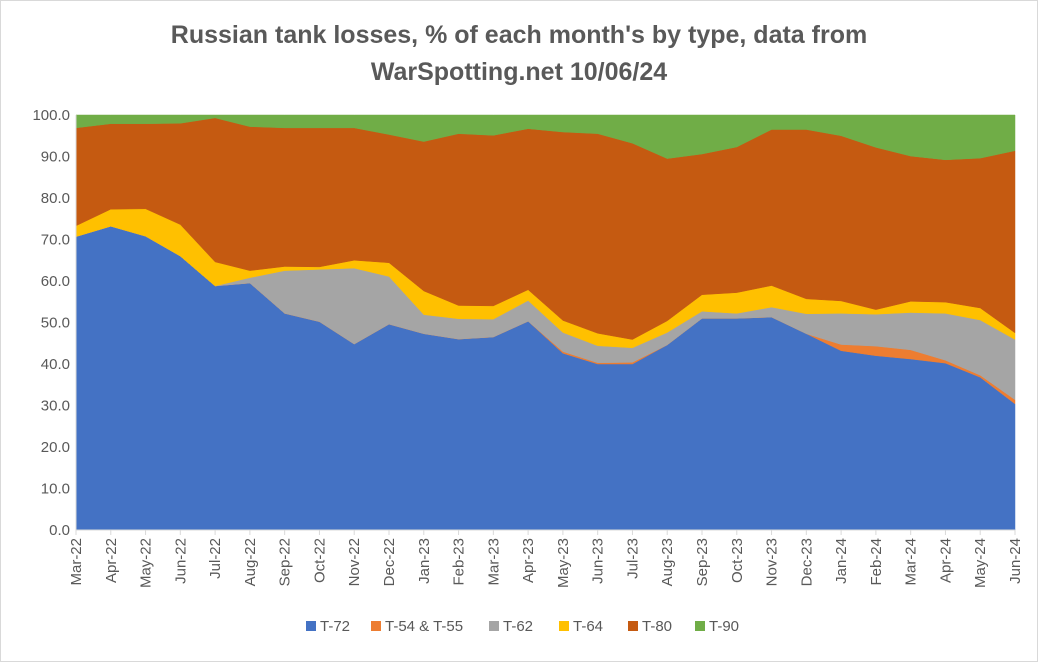 This screenshot has width=1038, height=662. I want to click on y-tick-label: 60.0, so click(55, 281).